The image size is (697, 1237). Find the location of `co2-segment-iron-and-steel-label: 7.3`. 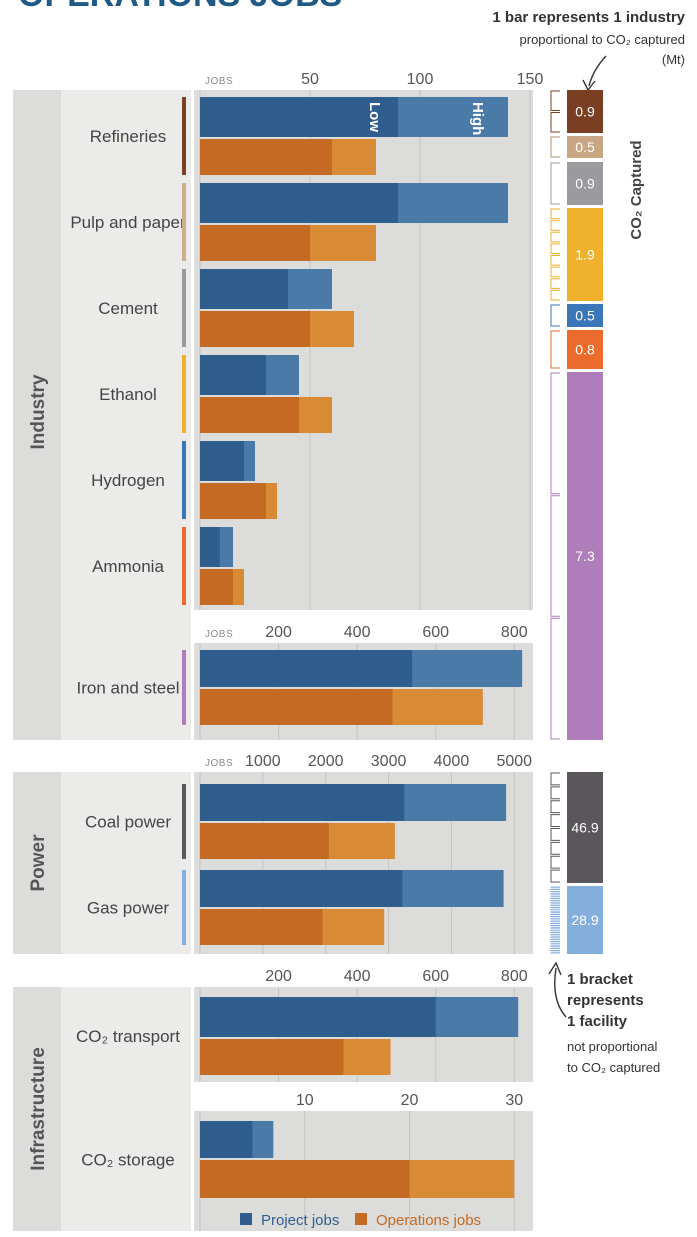

co2-segment-iron-and-steel-label: 7.3 is located at coordinates (585, 556).